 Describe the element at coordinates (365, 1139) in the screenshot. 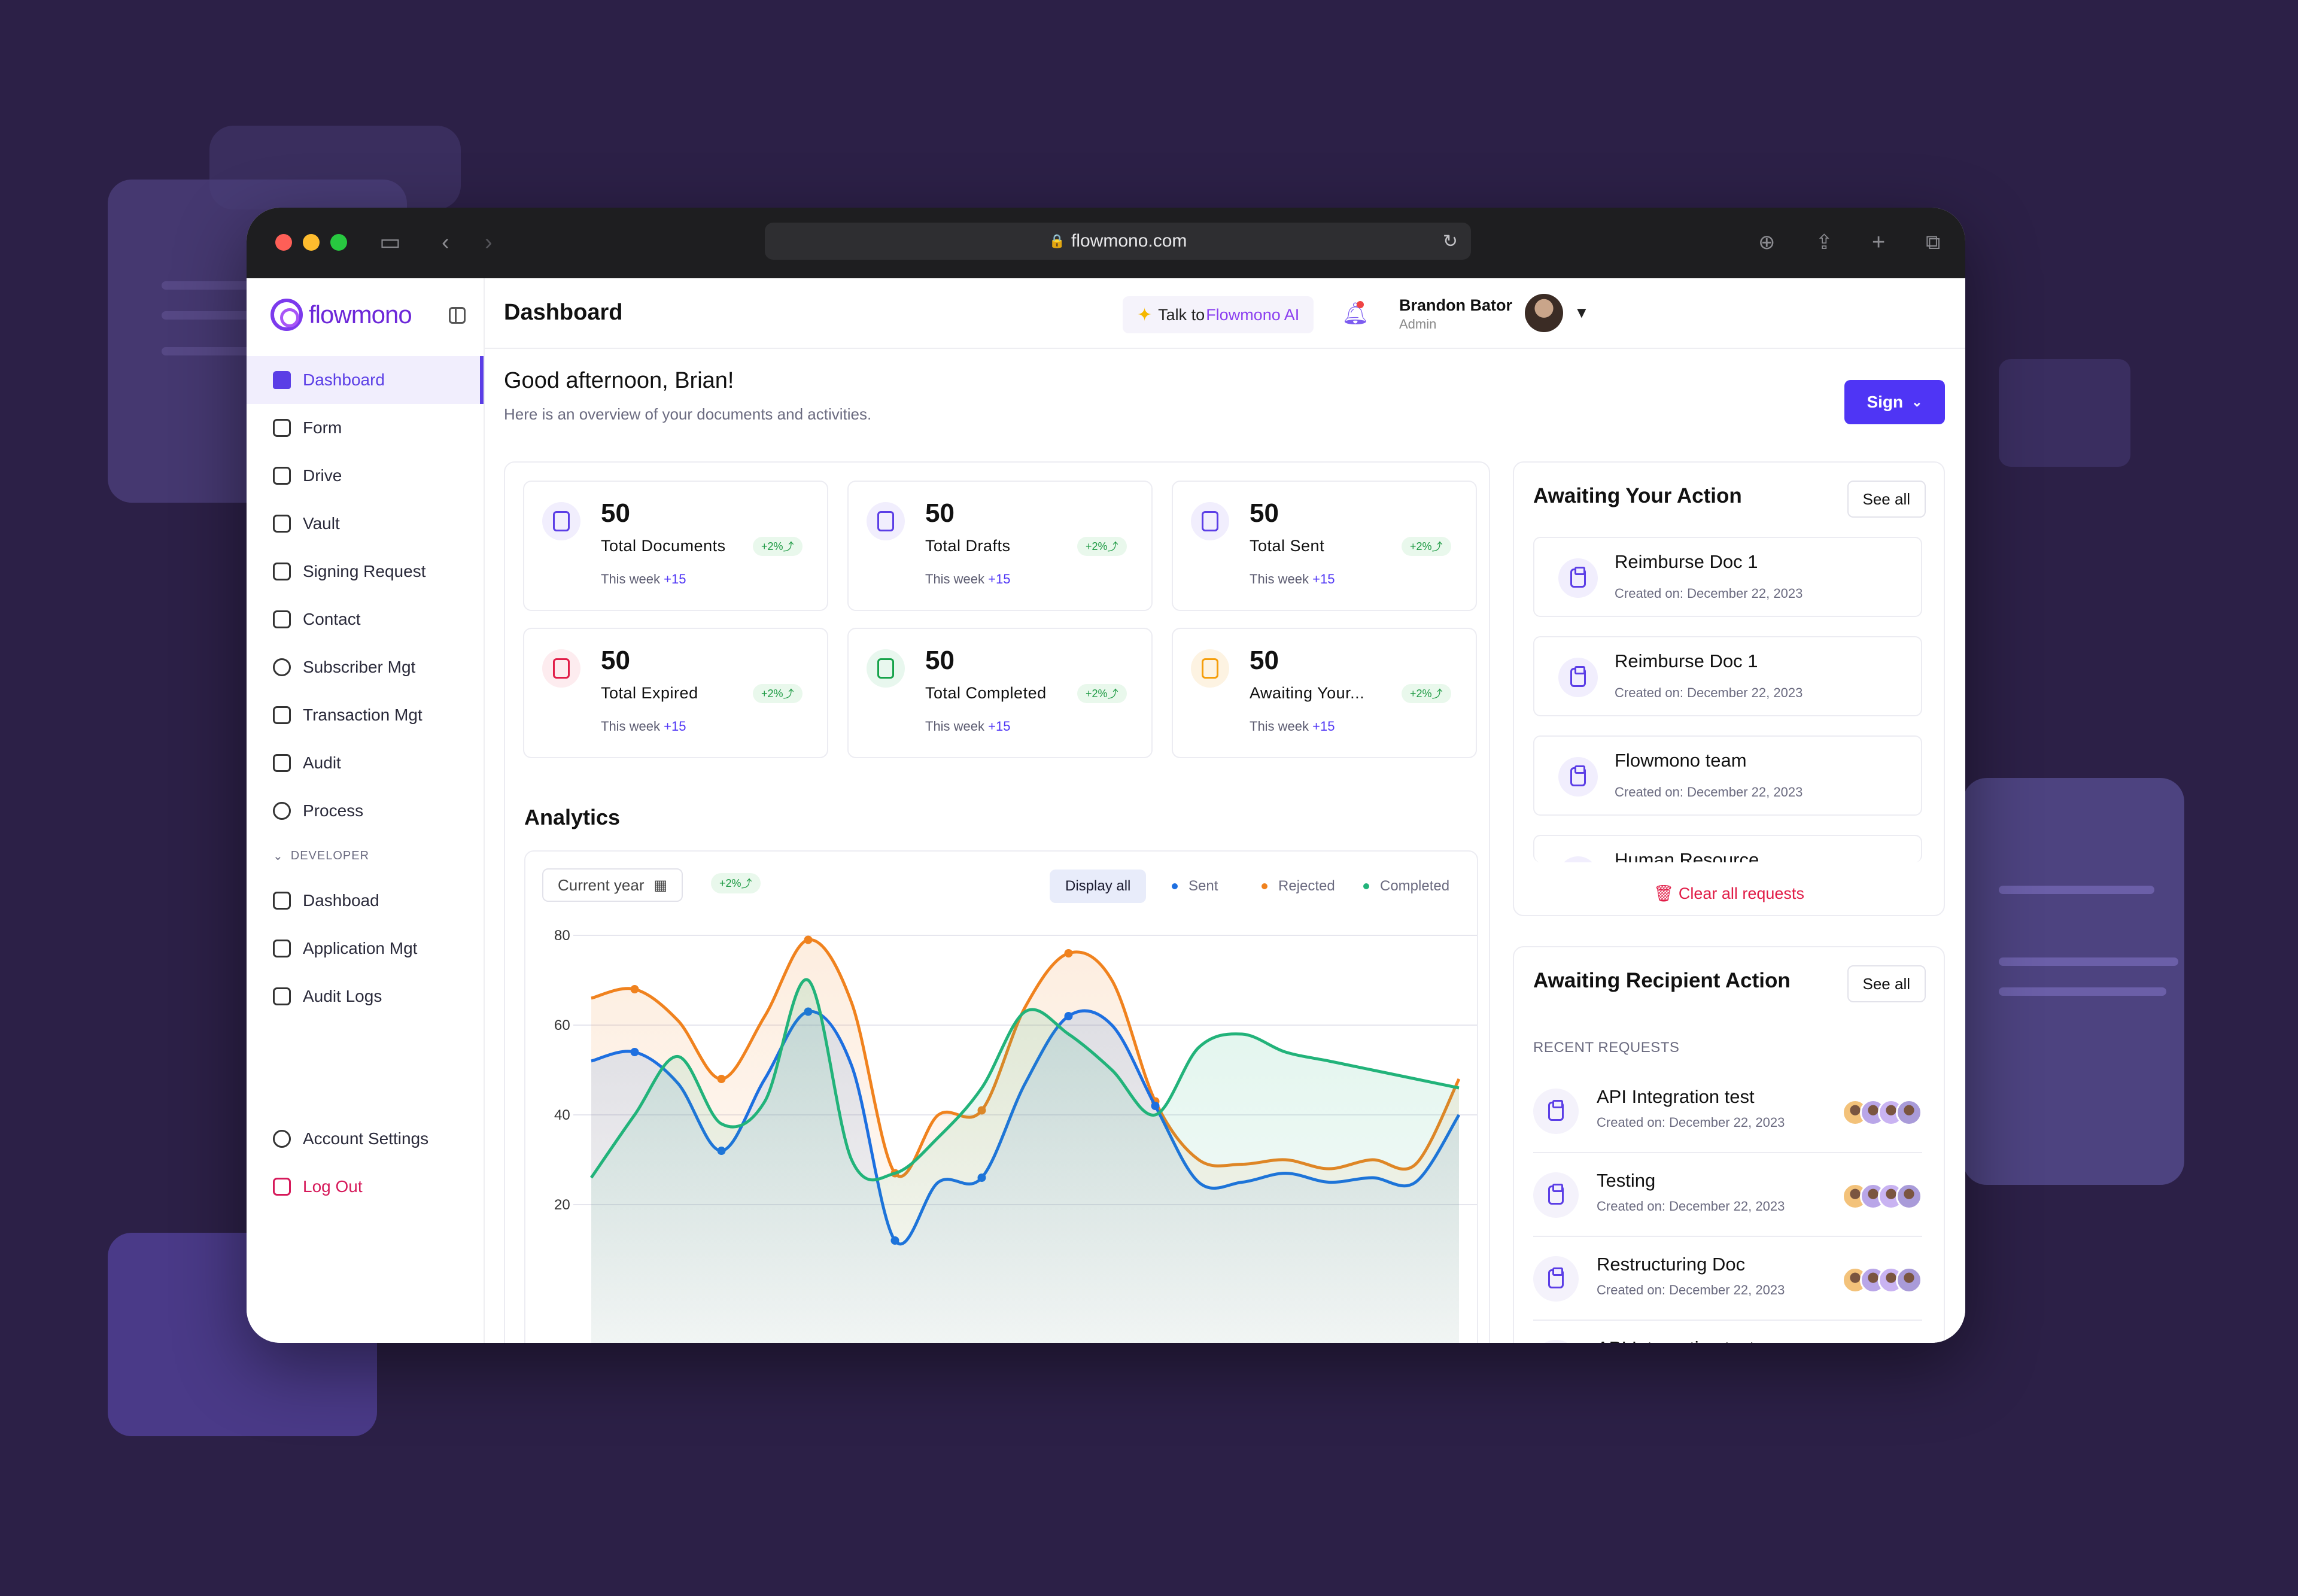

I see `sidebar-item-account-settings: Account Settings` at that location.